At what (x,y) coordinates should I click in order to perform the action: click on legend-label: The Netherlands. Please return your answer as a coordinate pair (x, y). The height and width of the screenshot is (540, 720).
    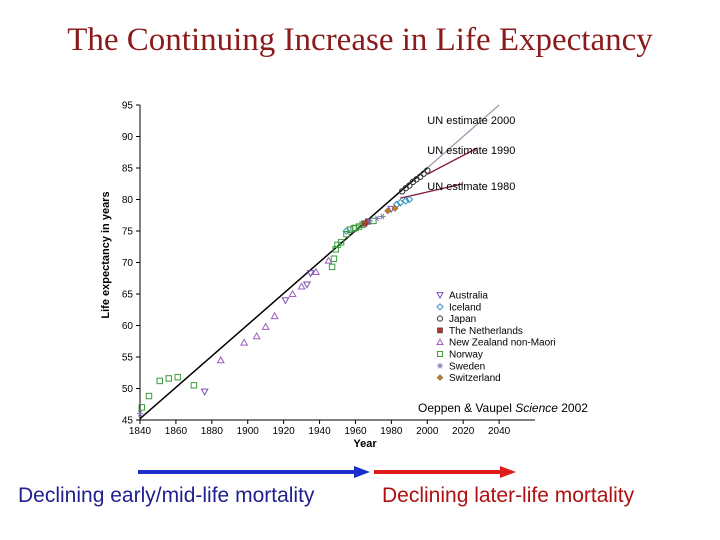
    Looking at the image, I should click on (486, 331).